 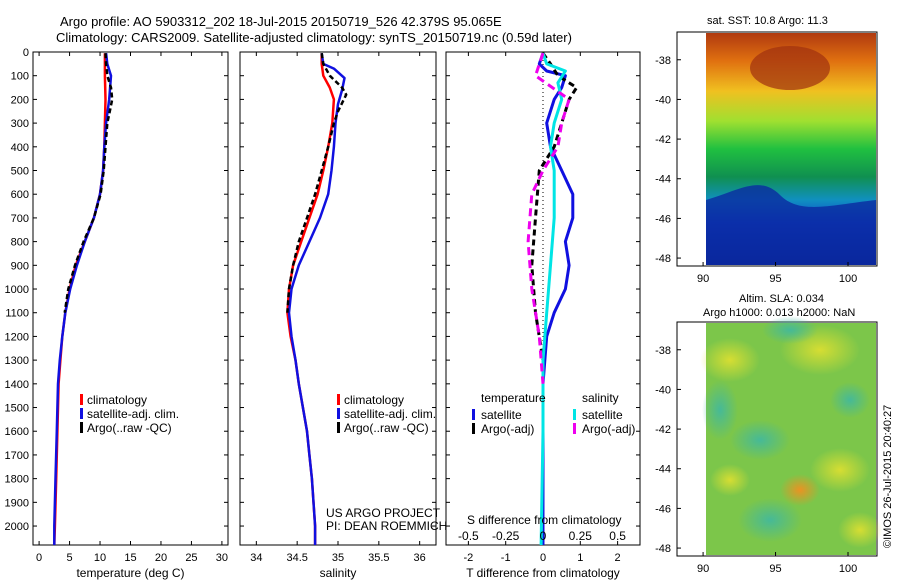 What do you see at coordinates (580, 558) in the screenshot?
I see `x-tick-label: 1` at bounding box center [580, 558].